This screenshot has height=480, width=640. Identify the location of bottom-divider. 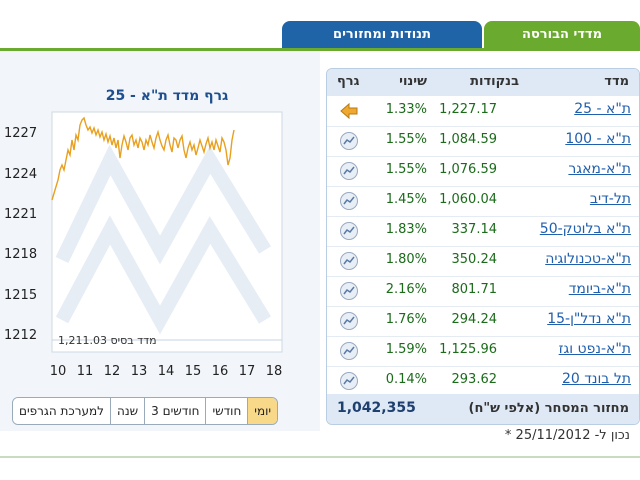
(320, 457).